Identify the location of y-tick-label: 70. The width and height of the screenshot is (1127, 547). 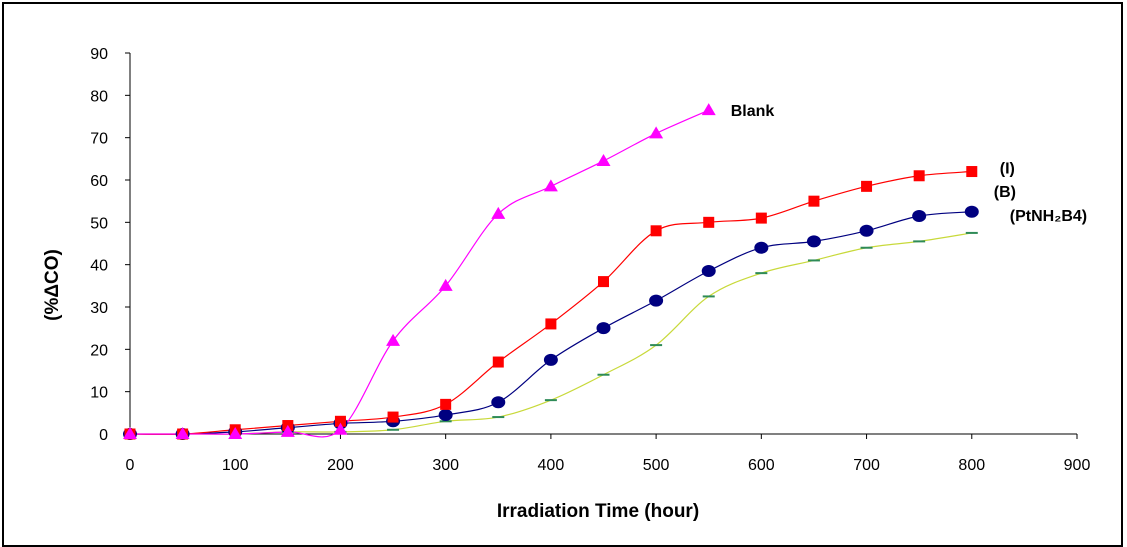
(99, 139).